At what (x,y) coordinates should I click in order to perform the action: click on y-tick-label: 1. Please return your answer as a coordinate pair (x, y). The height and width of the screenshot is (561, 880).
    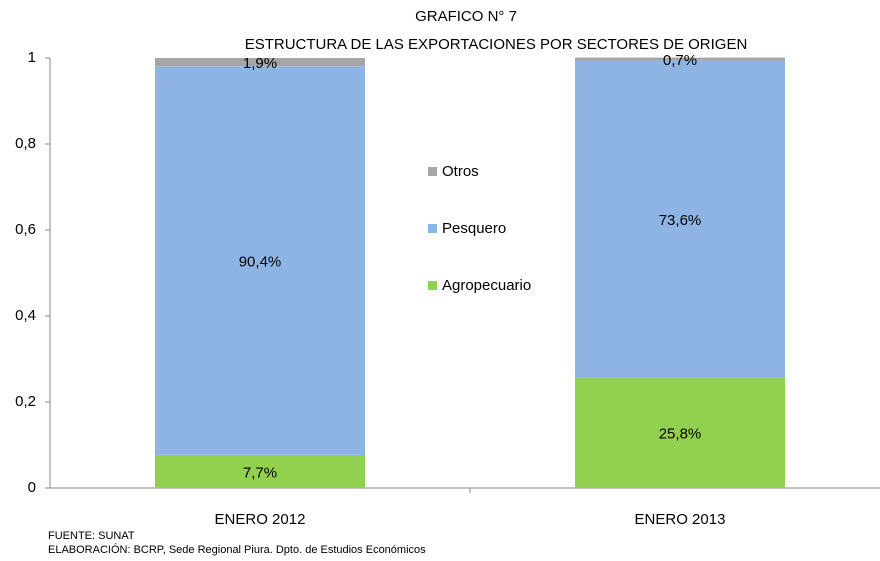
    Looking at the image, I should click on (32, 57).